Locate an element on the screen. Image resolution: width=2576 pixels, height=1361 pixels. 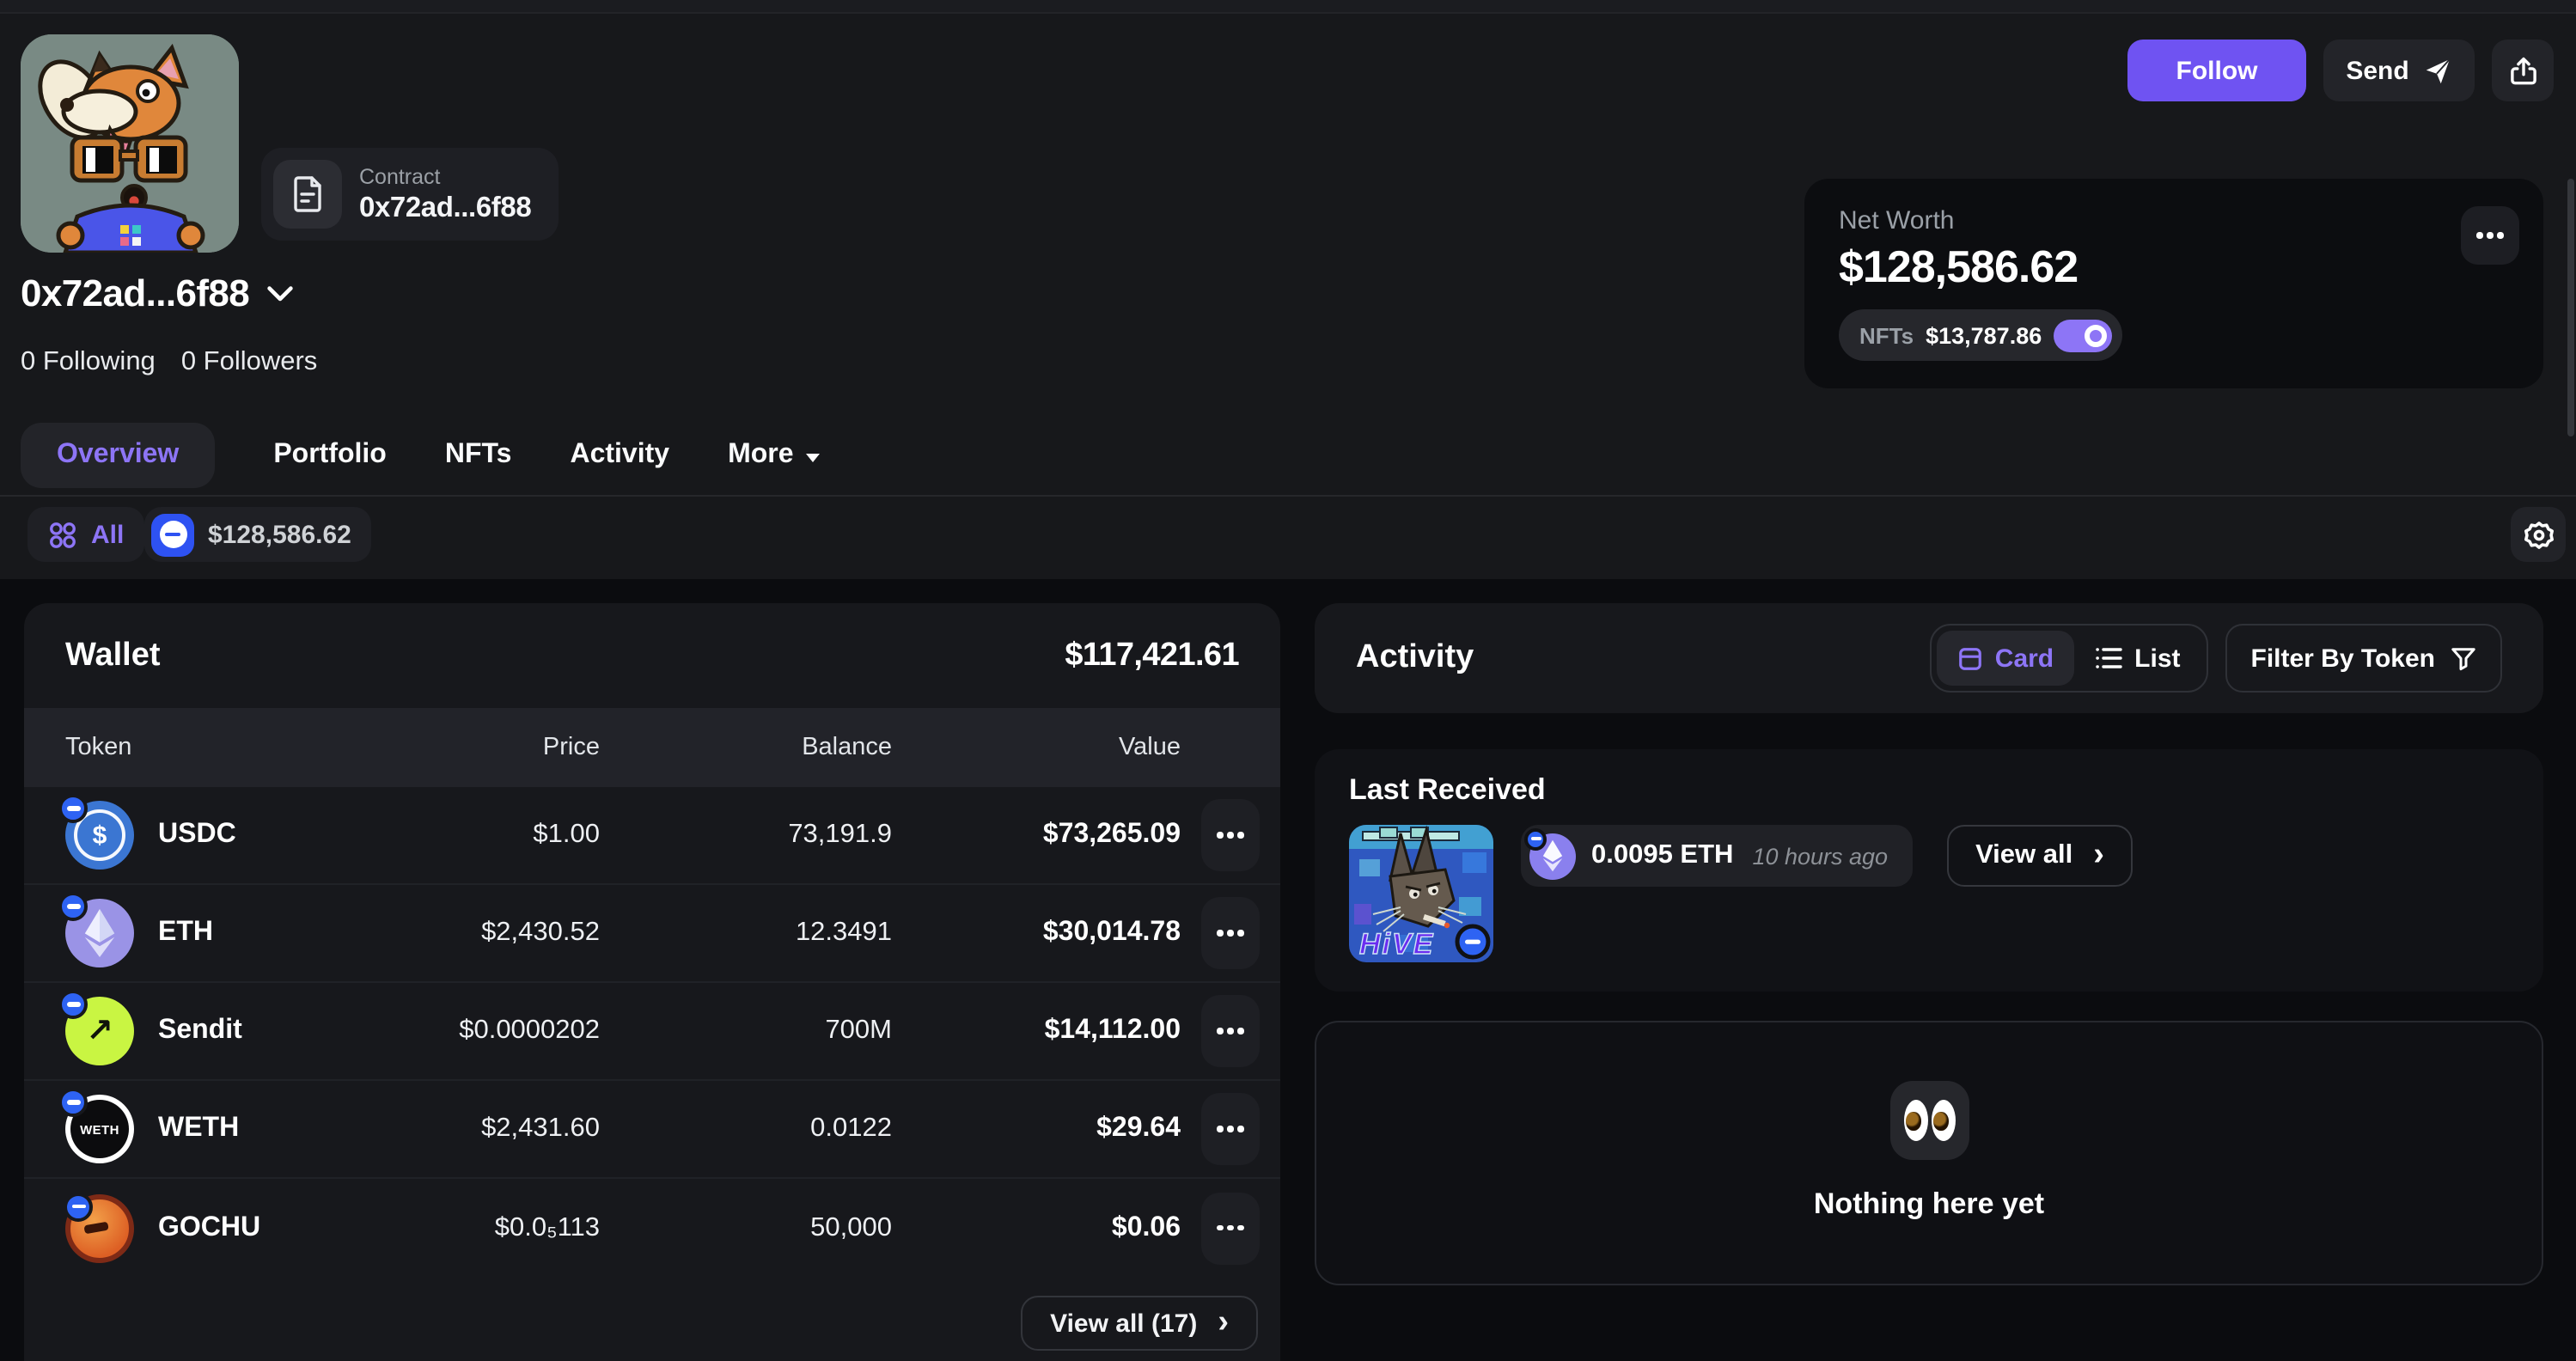
contract-address-chip: Contract 0x72ad...6f88 is located at coordinates (410, 195).